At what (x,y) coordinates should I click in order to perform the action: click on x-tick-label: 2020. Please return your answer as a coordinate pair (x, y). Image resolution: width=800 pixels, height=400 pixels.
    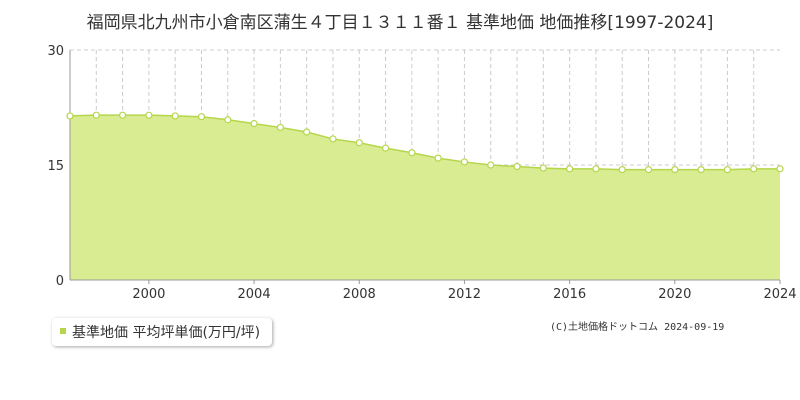
    Looking at the image, I should click on (674, 294).